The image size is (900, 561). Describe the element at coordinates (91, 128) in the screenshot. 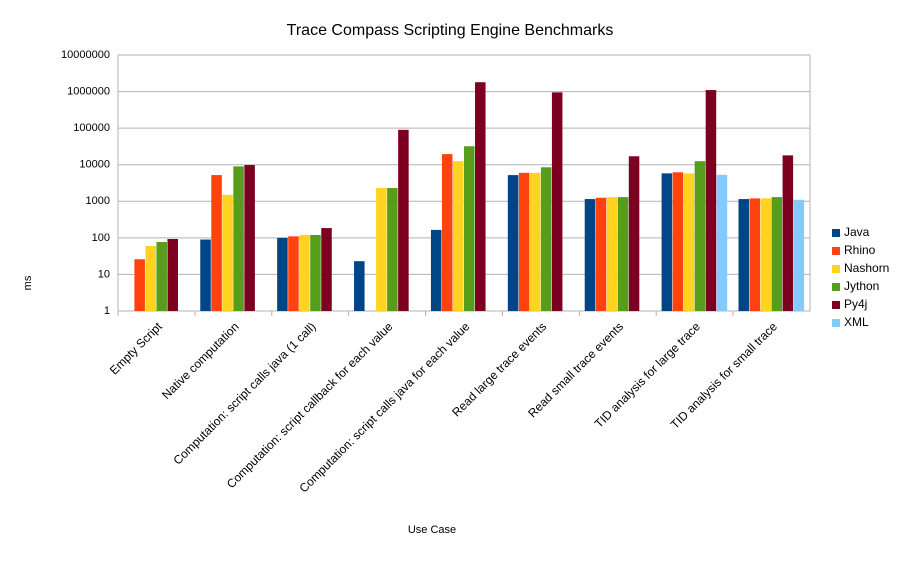

I see `y-tick-label: 100000` at that location.